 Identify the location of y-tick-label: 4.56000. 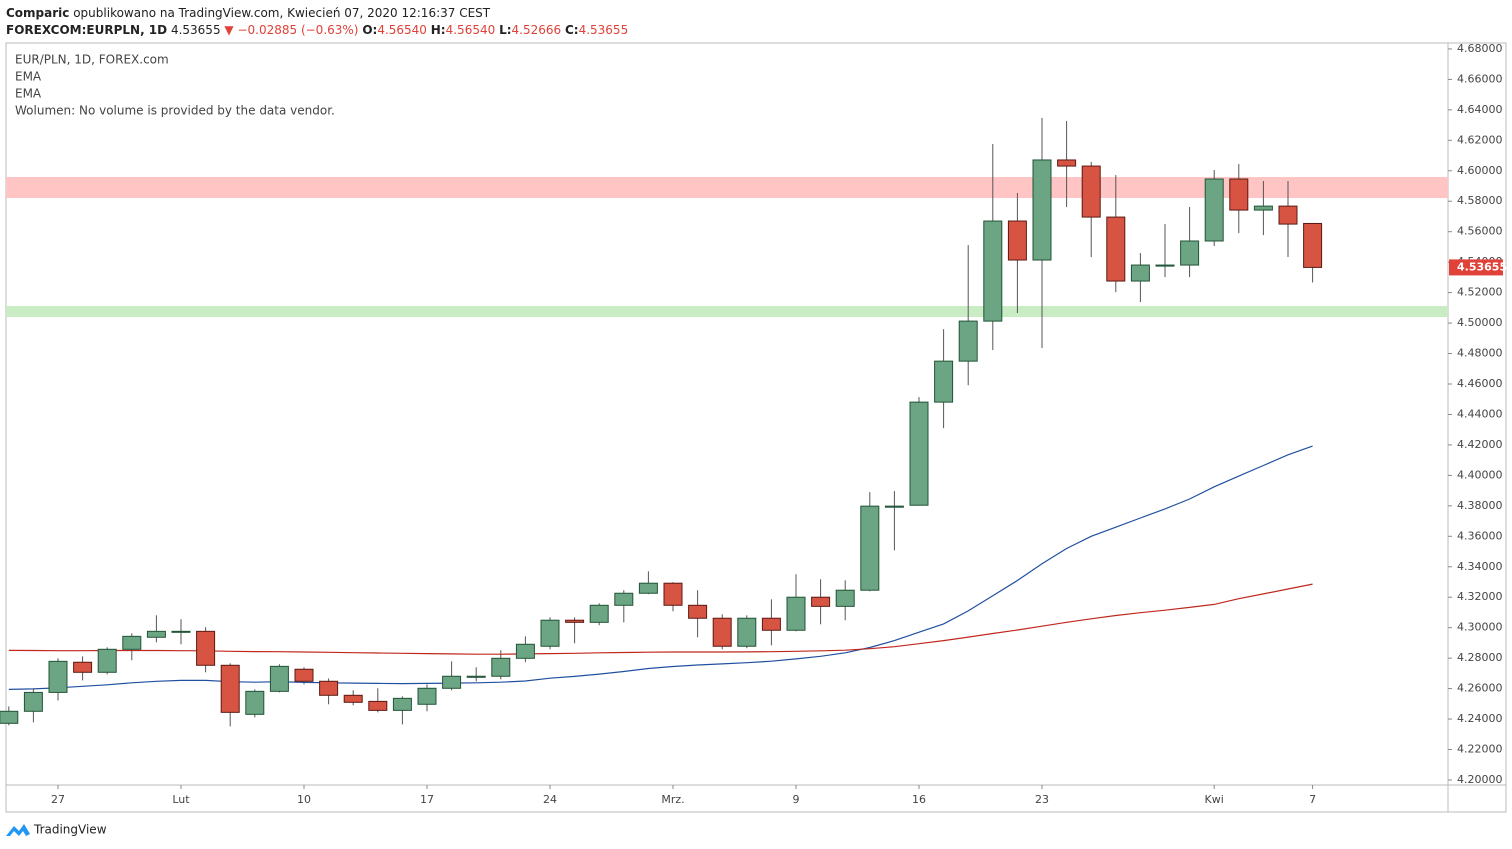
(1480, 231).